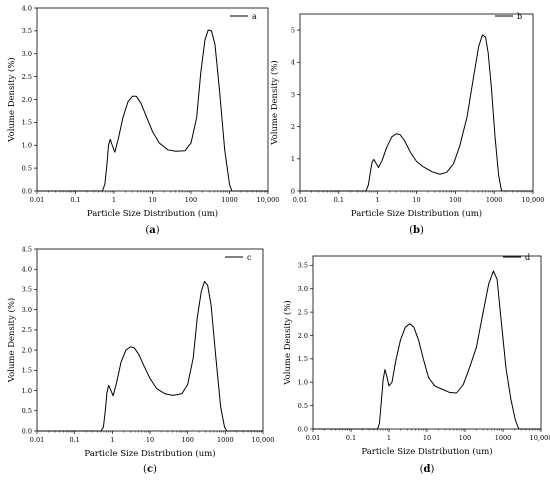 The image size is (550, 480). I want to click on caption-letter: d, so click(427, 469).